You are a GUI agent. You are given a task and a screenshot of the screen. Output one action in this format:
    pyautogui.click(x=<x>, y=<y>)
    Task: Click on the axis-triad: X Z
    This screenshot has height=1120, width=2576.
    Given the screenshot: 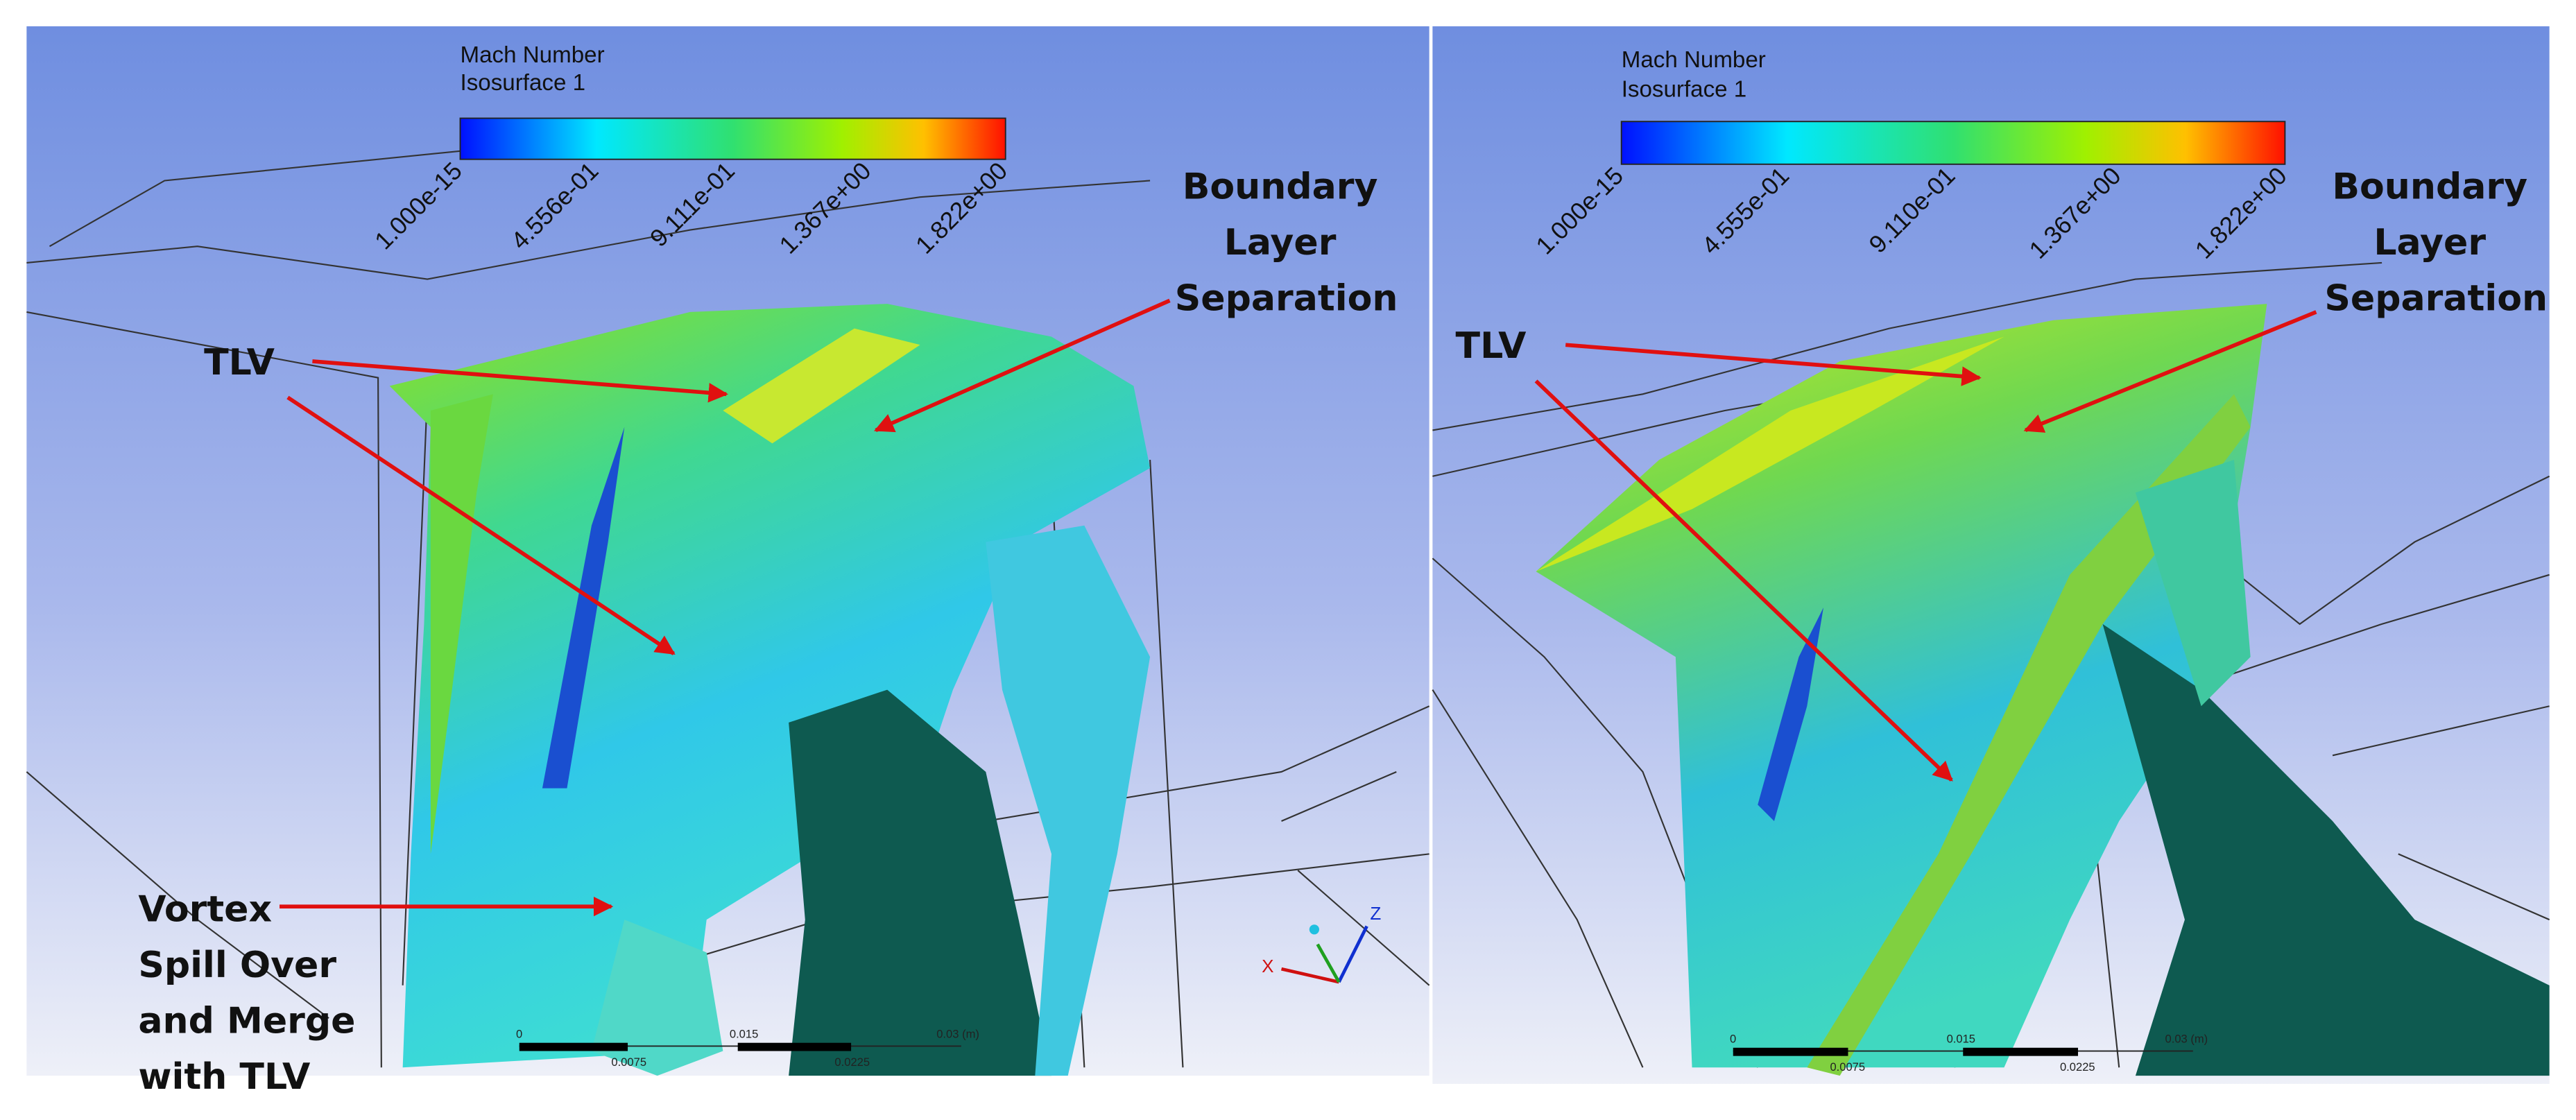 What is the action you would take?
    pyautogui.click(x=1321, y=944)
    